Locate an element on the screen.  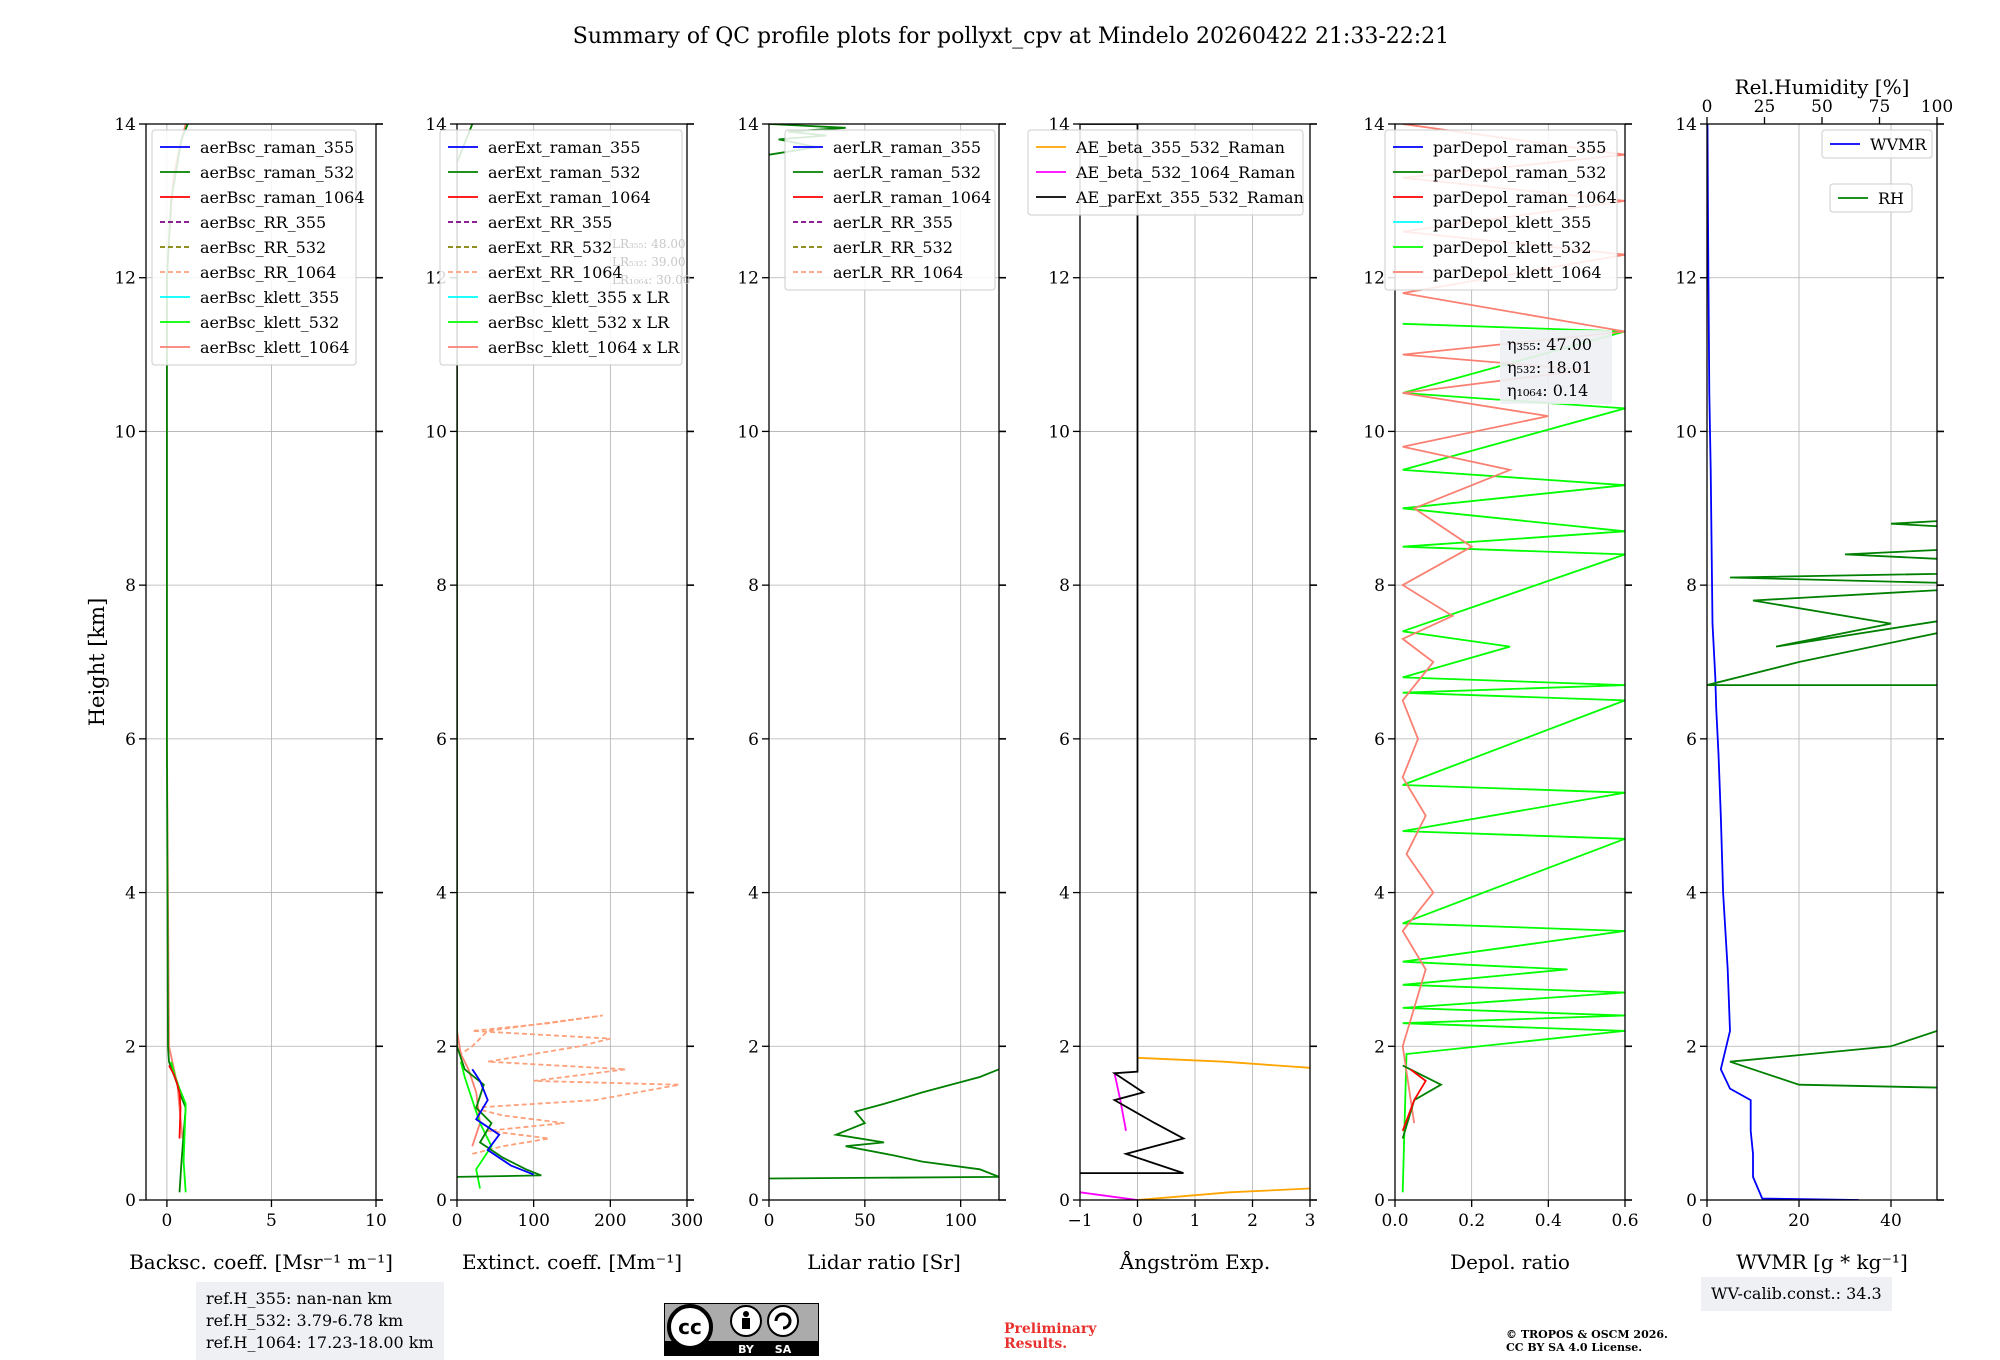
x-tick-label: 0.2 is located at coordinates (1471, 1221).